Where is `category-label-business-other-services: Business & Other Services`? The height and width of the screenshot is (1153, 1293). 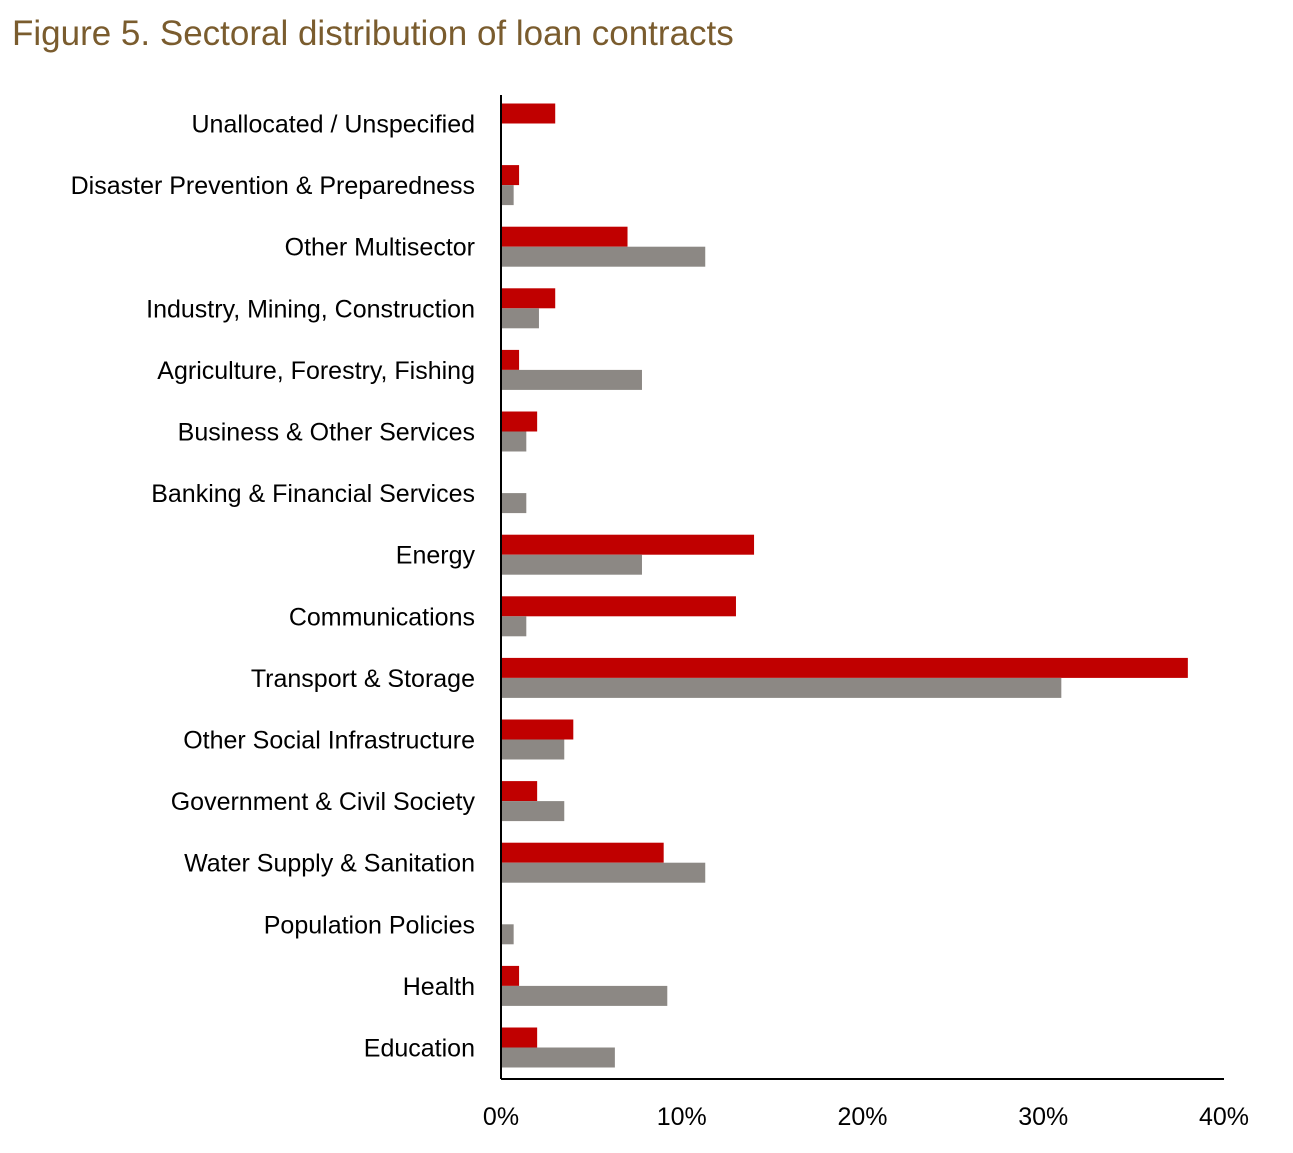
category-label-business-other-services: Business & Other Services is located at coordinates (326, 433).